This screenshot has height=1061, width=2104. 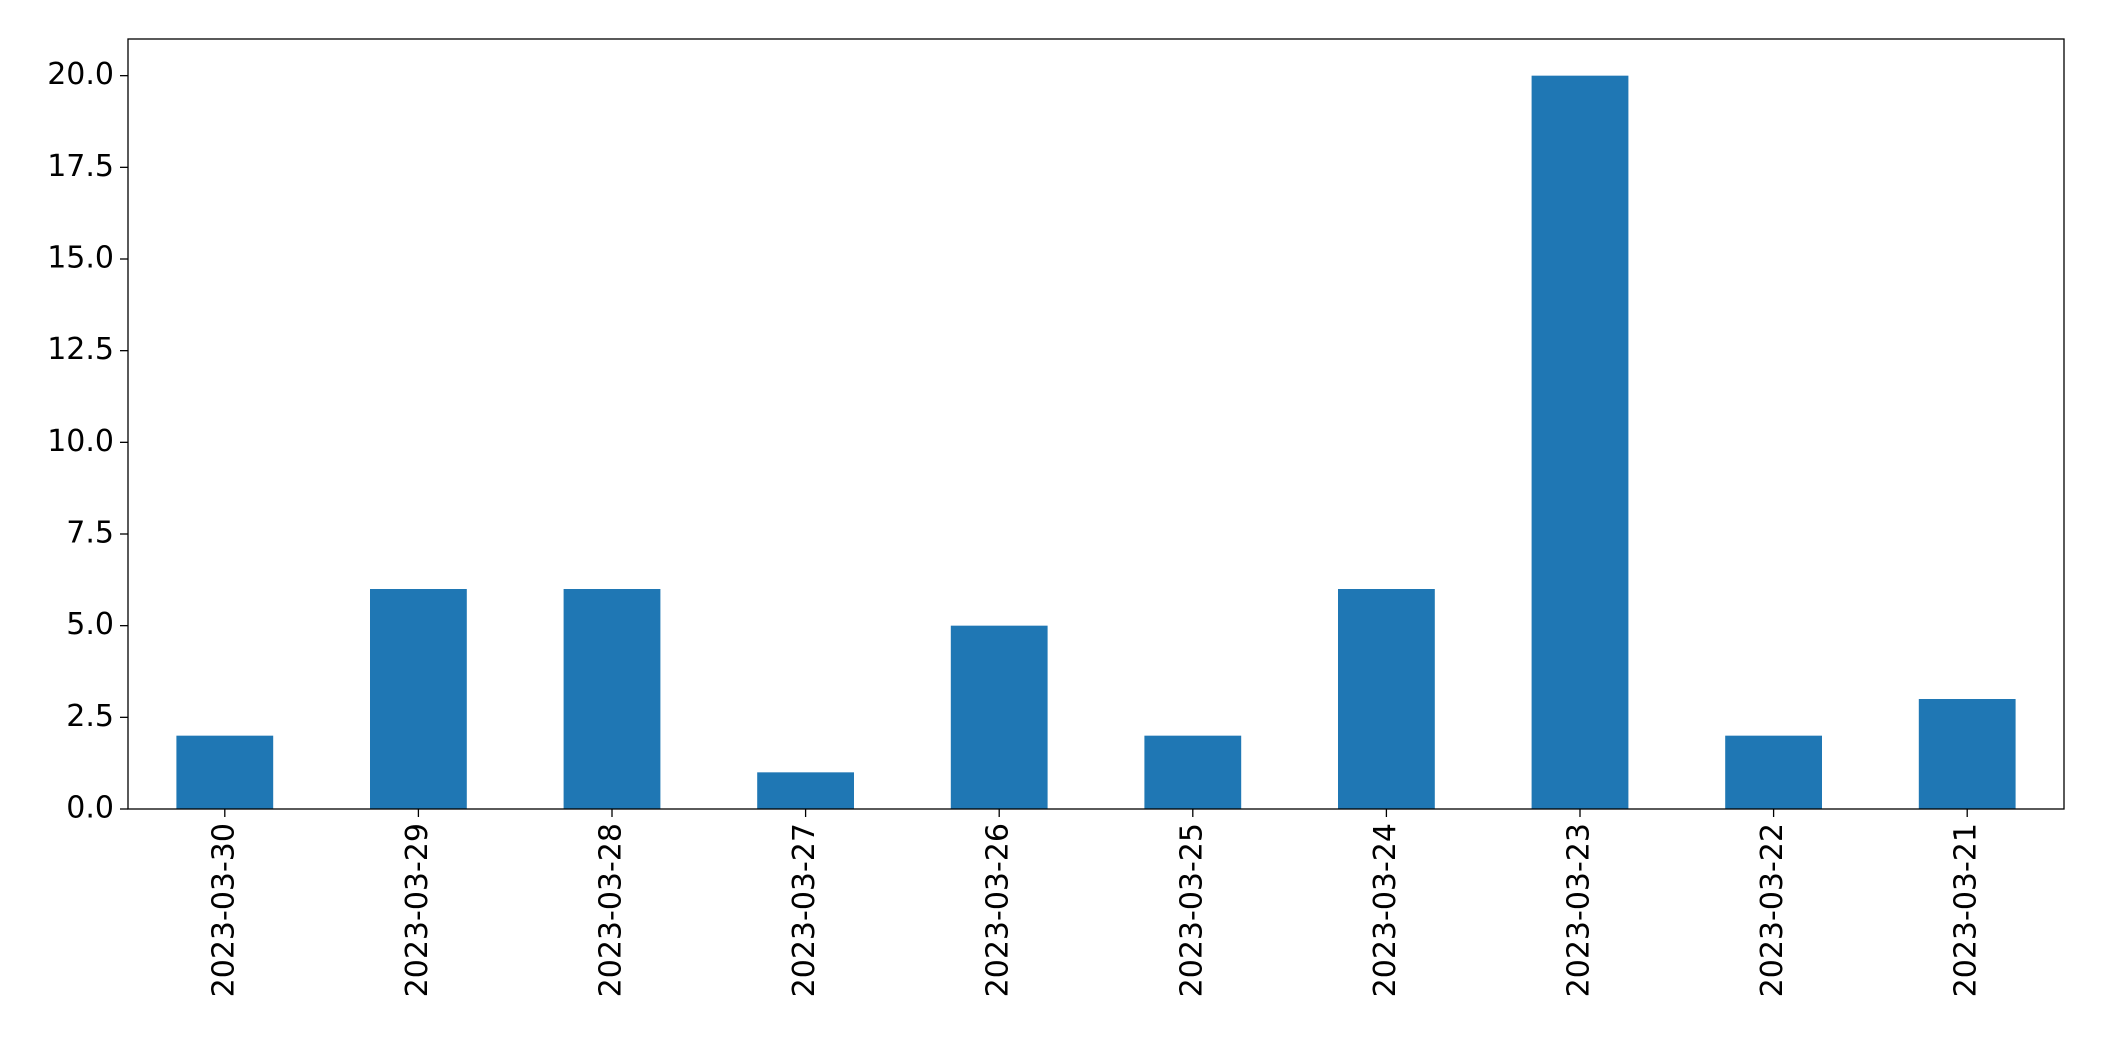 What do you see at coordinates (804, 910) in the screenshot?
I see `x-tick-label: 2023-03-27` at bounding box center [804, 910].